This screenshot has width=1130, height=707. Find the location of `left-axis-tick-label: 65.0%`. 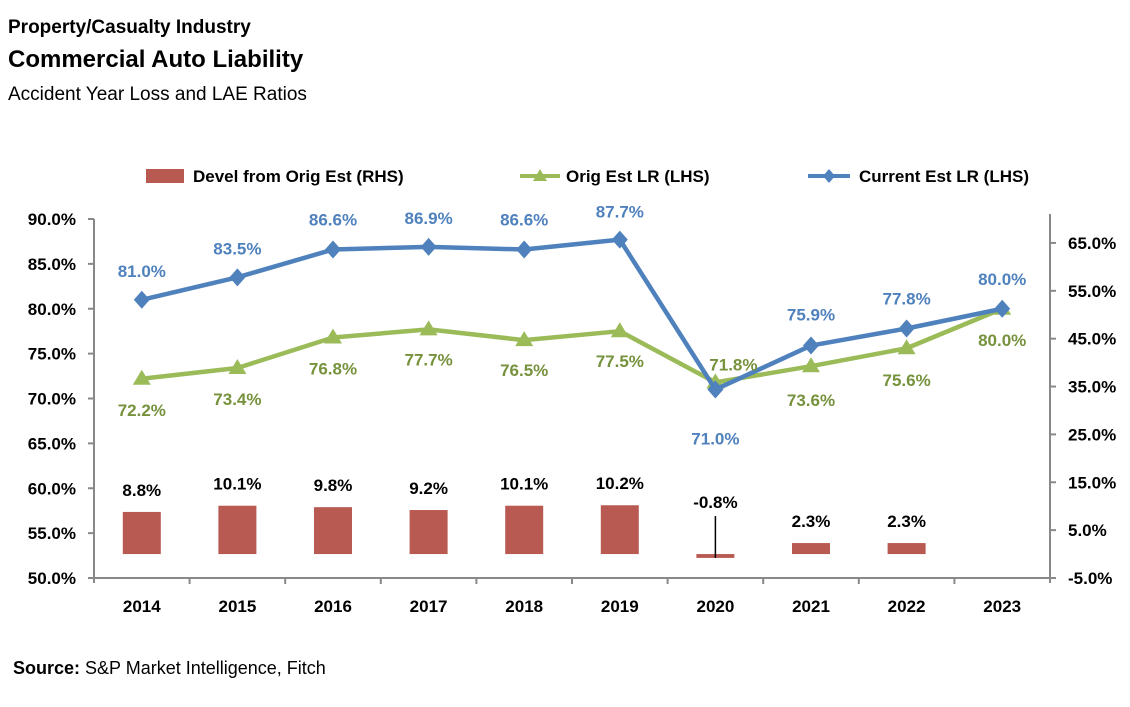

left-axis-tick-label: 65.0% is located at coordinates (52, 443).